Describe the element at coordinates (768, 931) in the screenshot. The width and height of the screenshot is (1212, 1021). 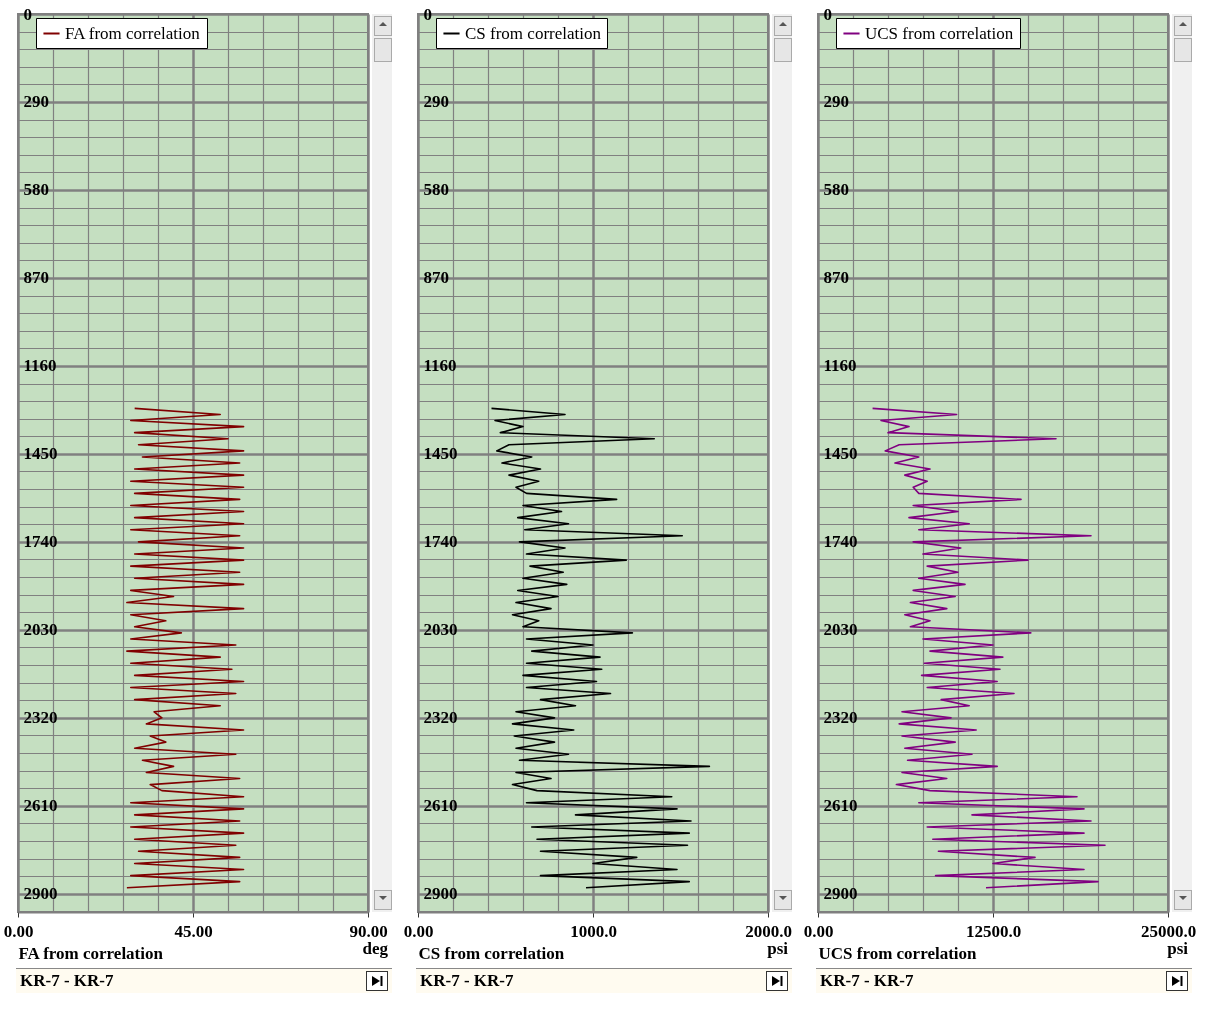
I see `x-tick-label: 2000.0` at that location.